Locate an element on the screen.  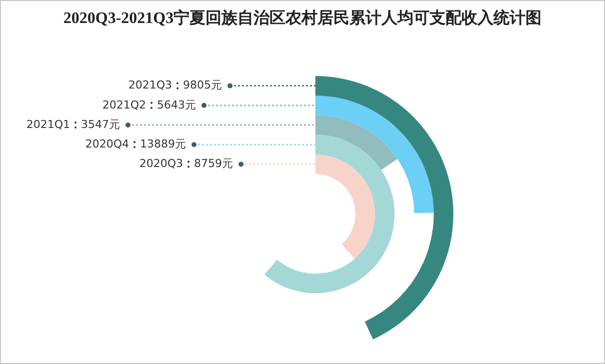
data-label: 5643元 is located at coordinates (176, 105).